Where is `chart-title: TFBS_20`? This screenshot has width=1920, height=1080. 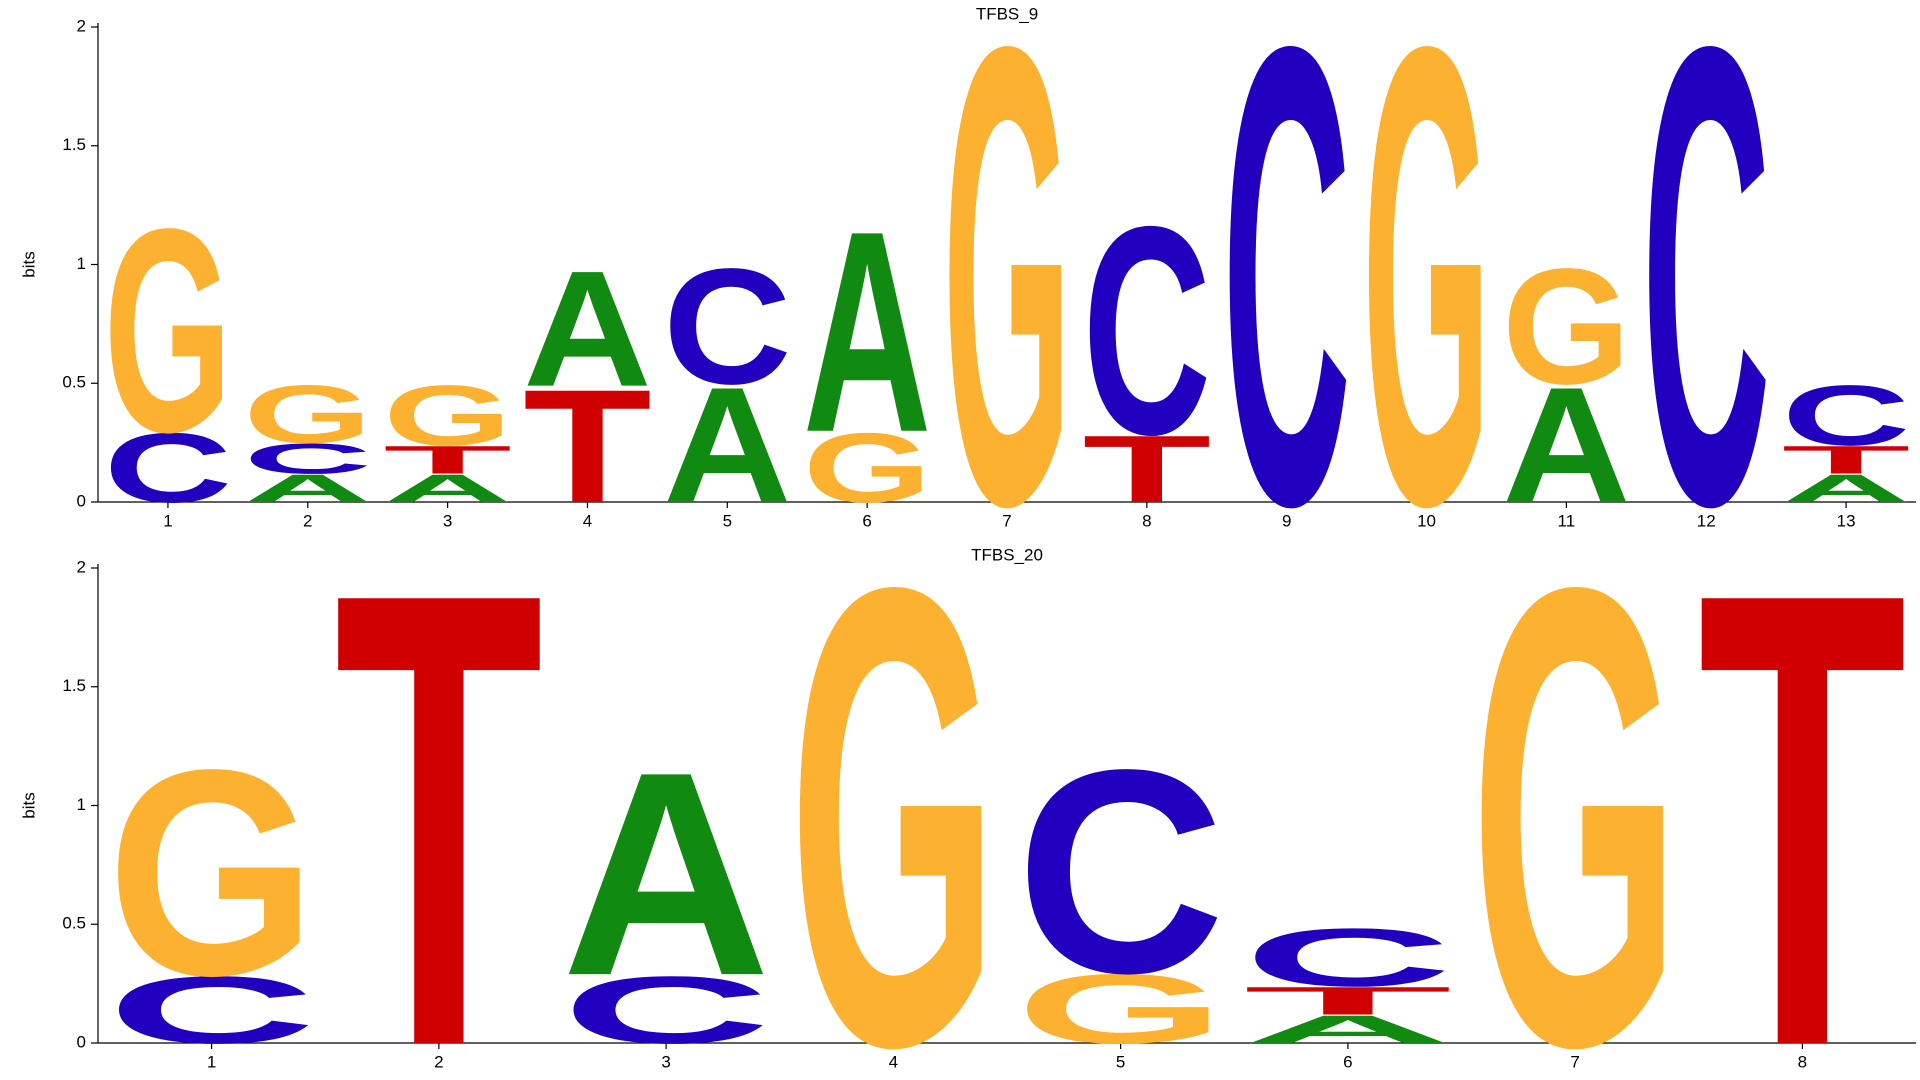 chart-title: TFBS_20 is located at coordinates (1007, 554).